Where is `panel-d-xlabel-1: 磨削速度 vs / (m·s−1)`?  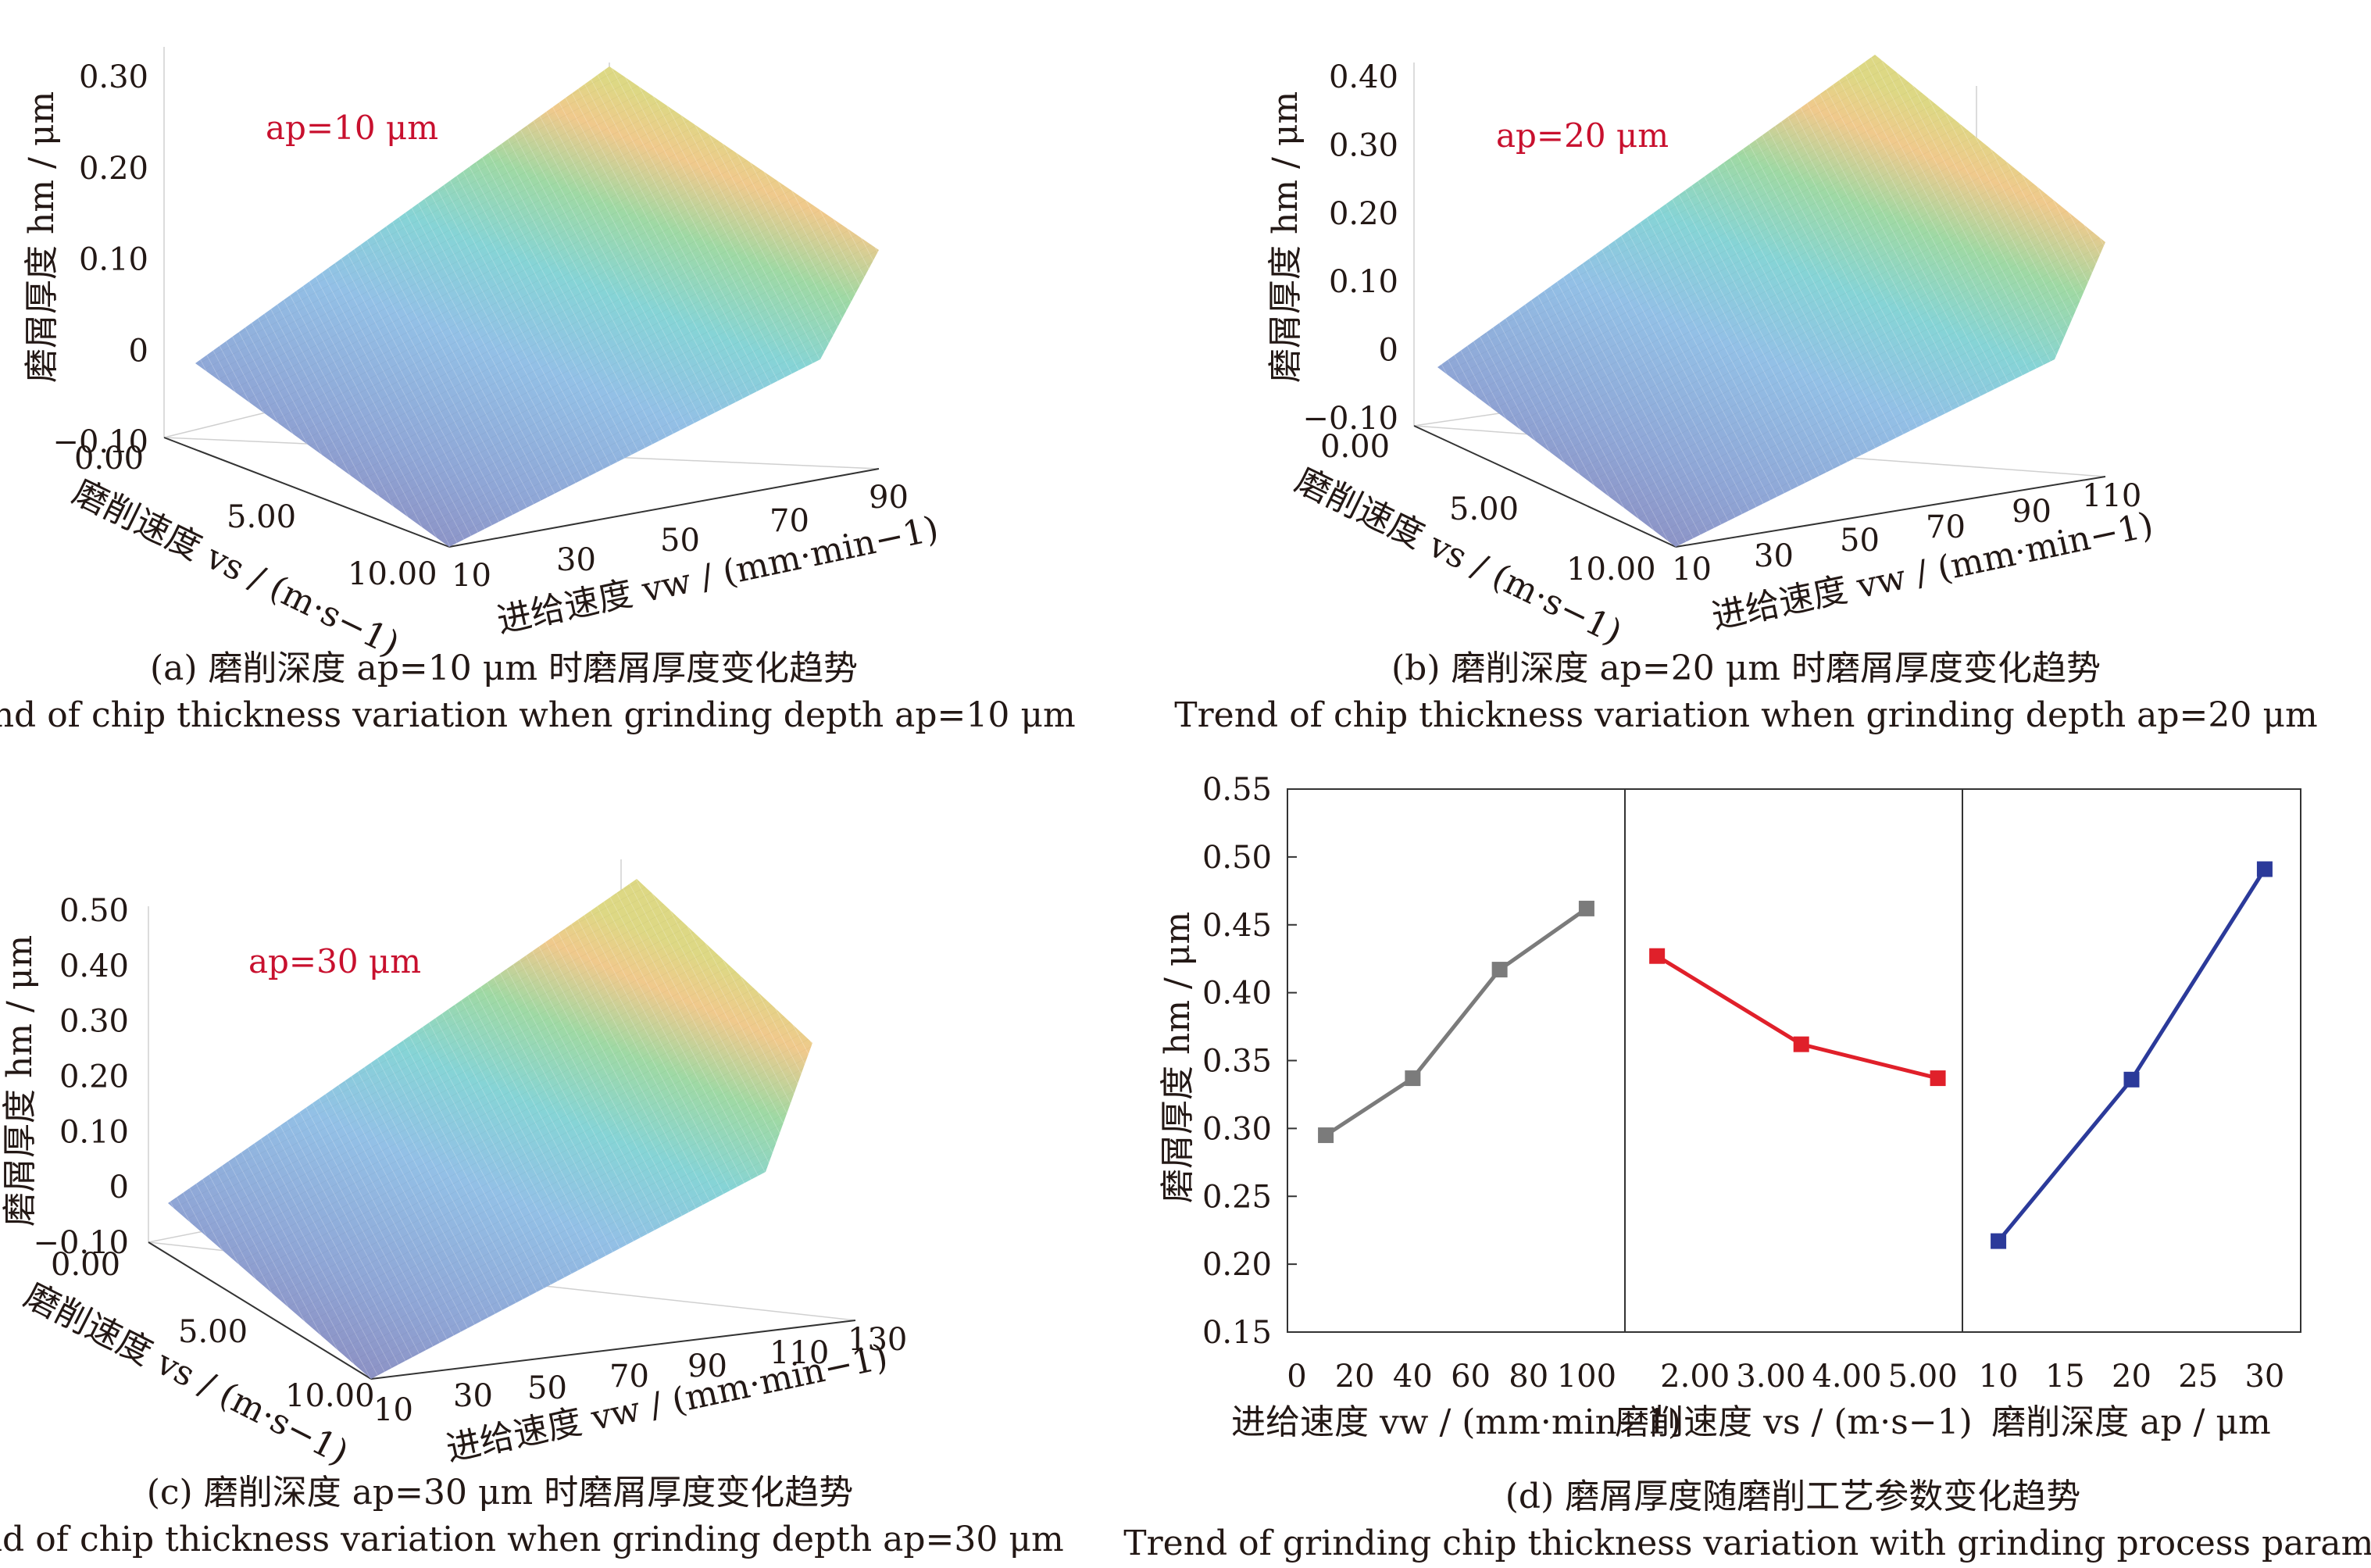 panel-d-xlabel-1: 磨削速度 vs / (m·s−1) is located at coordinates (1794, 1422).